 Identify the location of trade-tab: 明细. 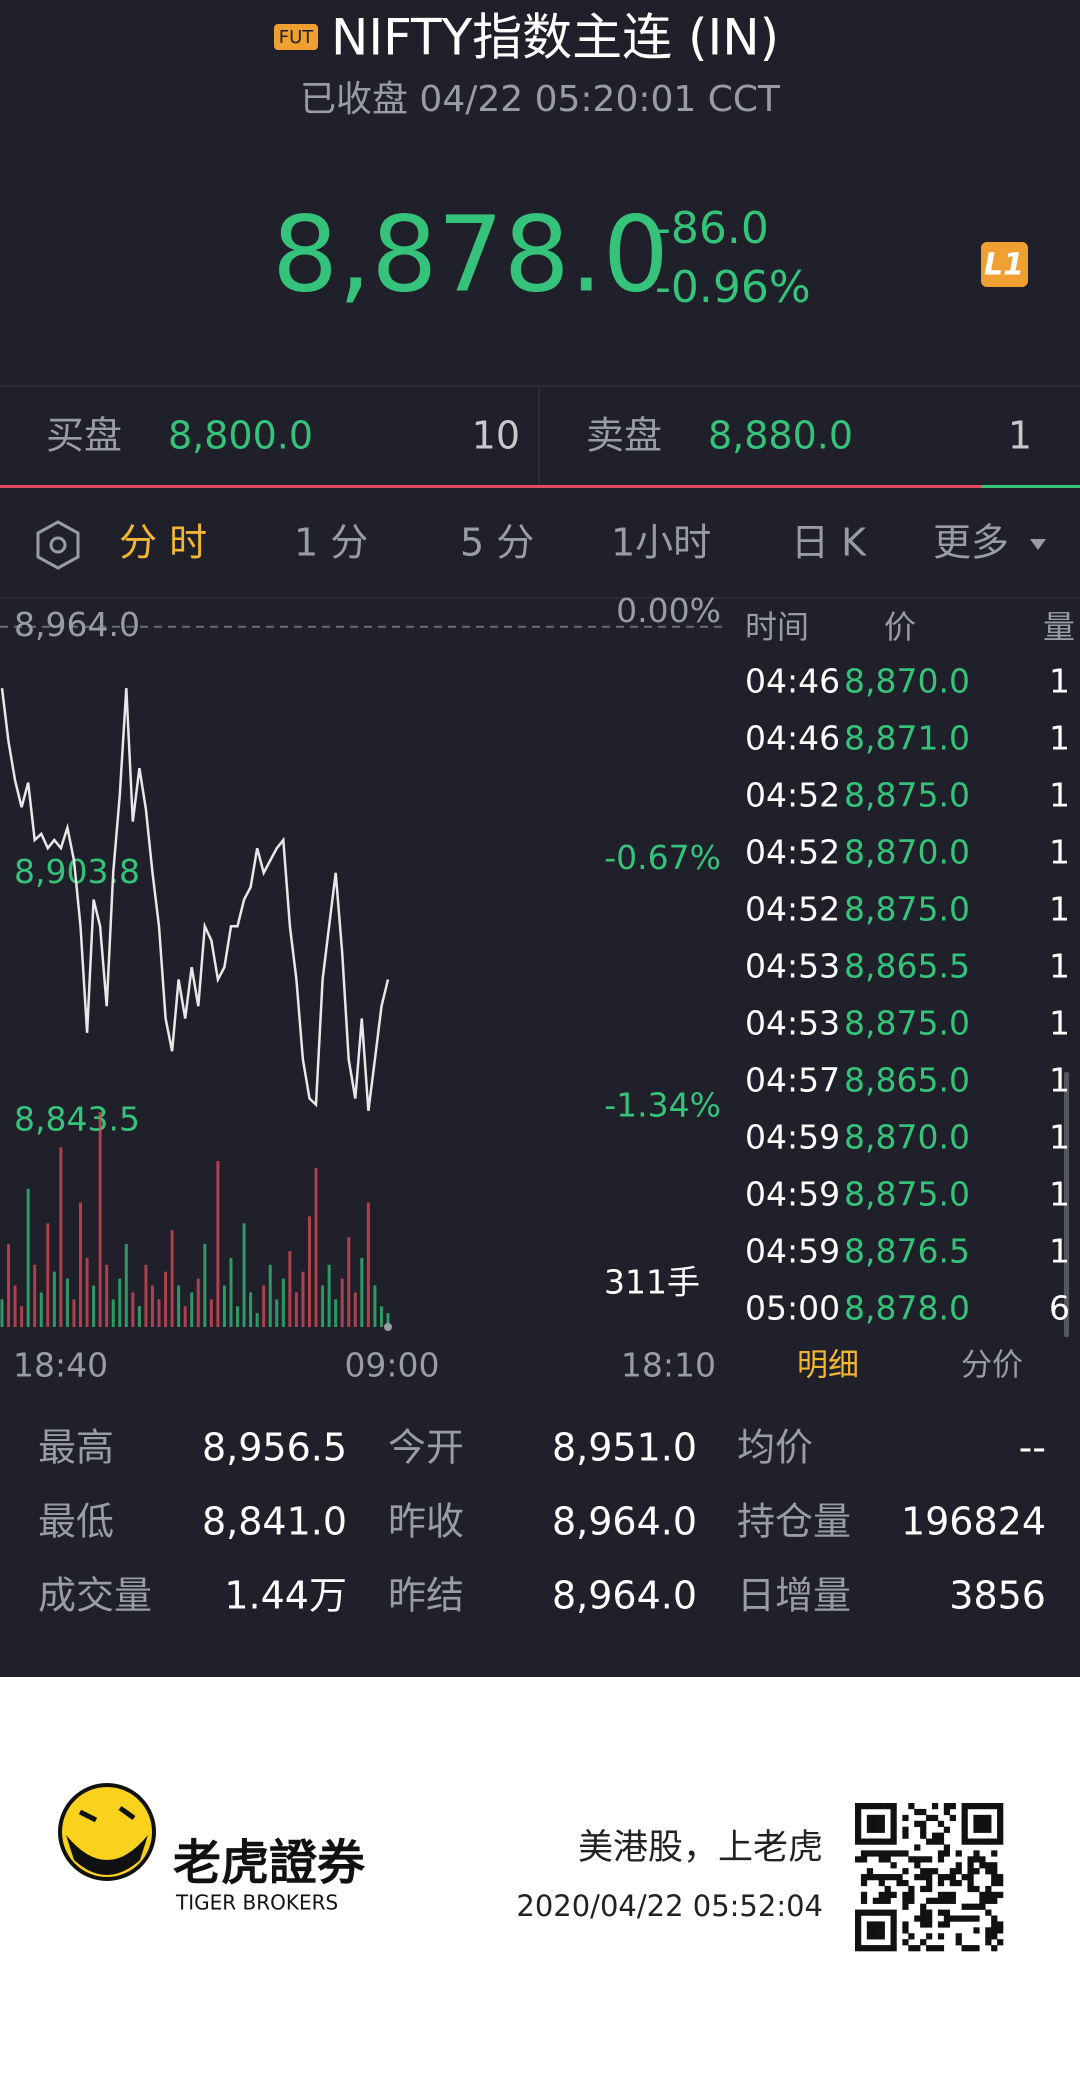
(828, 1366).